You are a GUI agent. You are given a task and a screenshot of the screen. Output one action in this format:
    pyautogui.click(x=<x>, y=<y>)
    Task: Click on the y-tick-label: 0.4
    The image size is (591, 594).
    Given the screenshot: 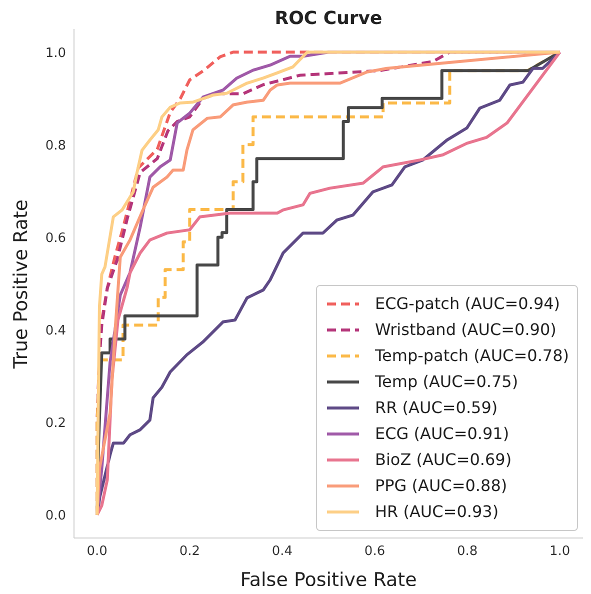 What is the action you would take?
    pyautogui.click(x=55, y=330)
    